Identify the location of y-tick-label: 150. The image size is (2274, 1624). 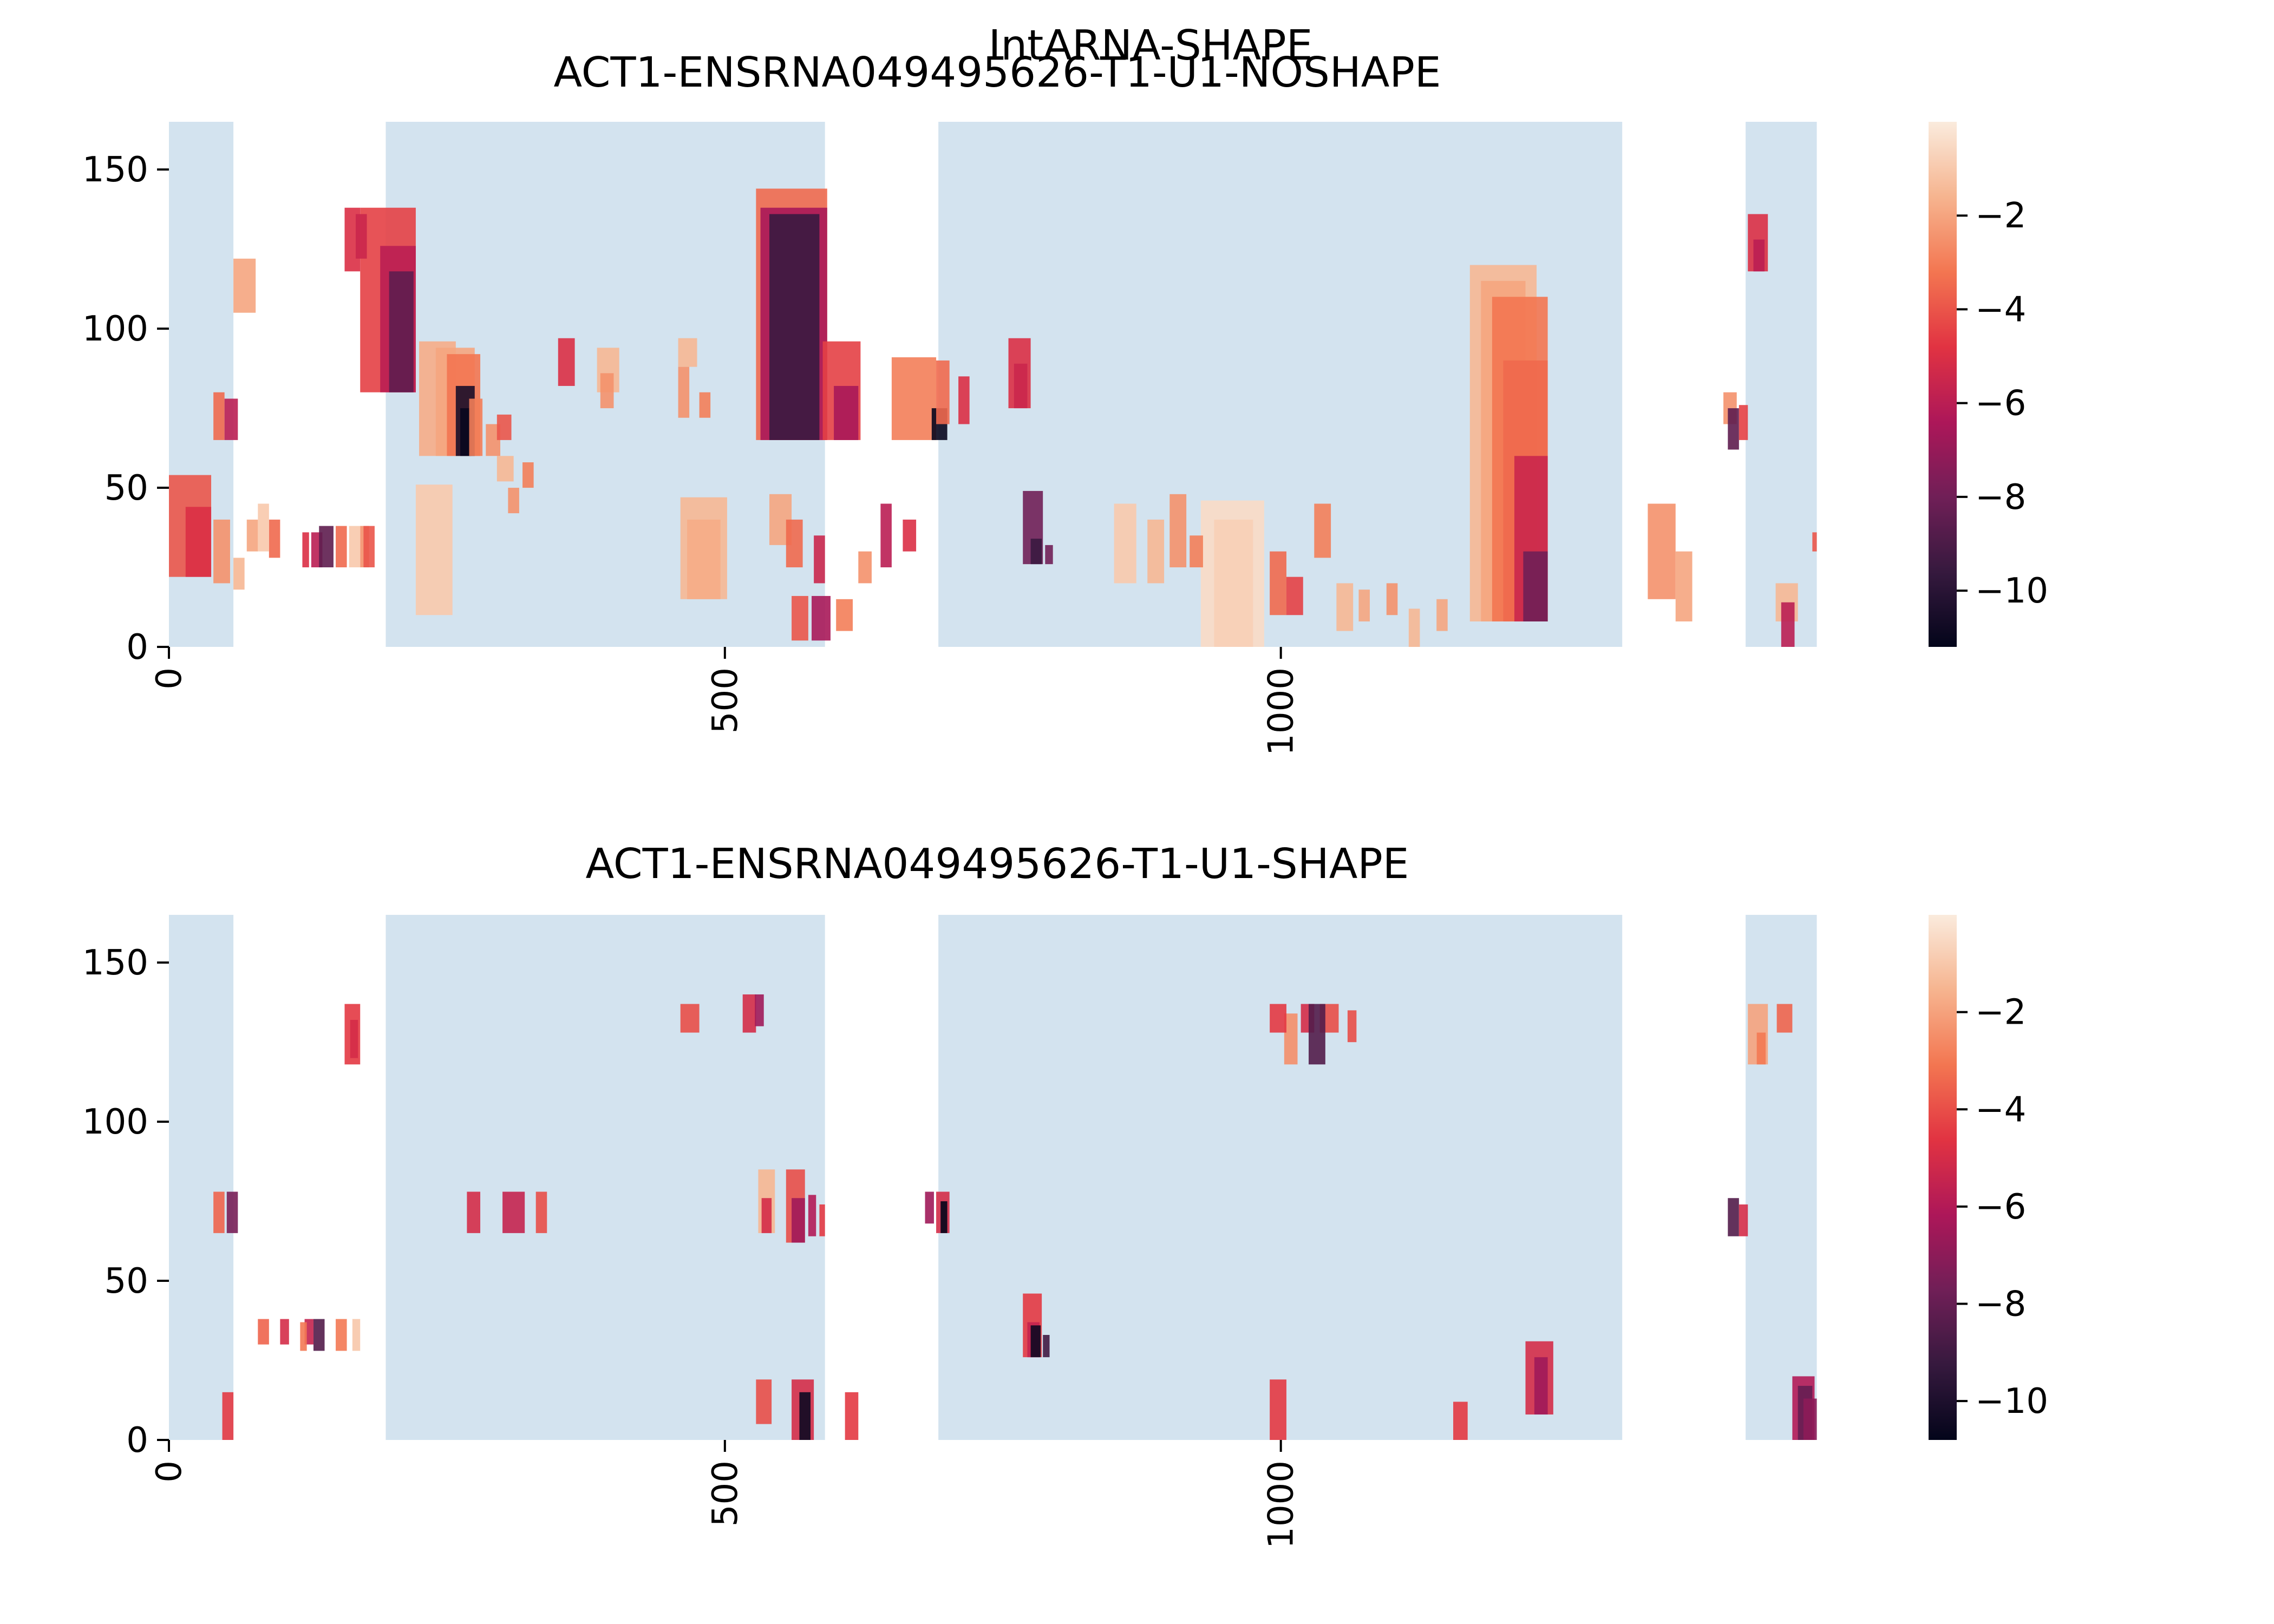
(115, 963).